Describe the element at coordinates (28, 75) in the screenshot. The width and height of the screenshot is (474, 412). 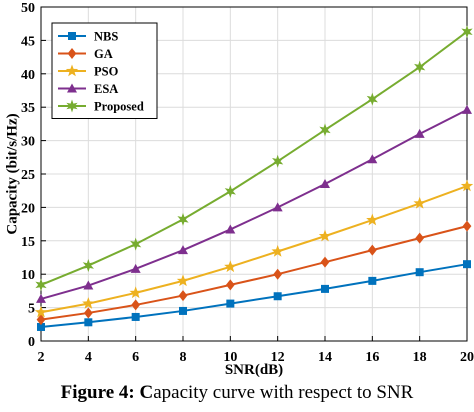
I see `y-tick-label: 40` at that location.